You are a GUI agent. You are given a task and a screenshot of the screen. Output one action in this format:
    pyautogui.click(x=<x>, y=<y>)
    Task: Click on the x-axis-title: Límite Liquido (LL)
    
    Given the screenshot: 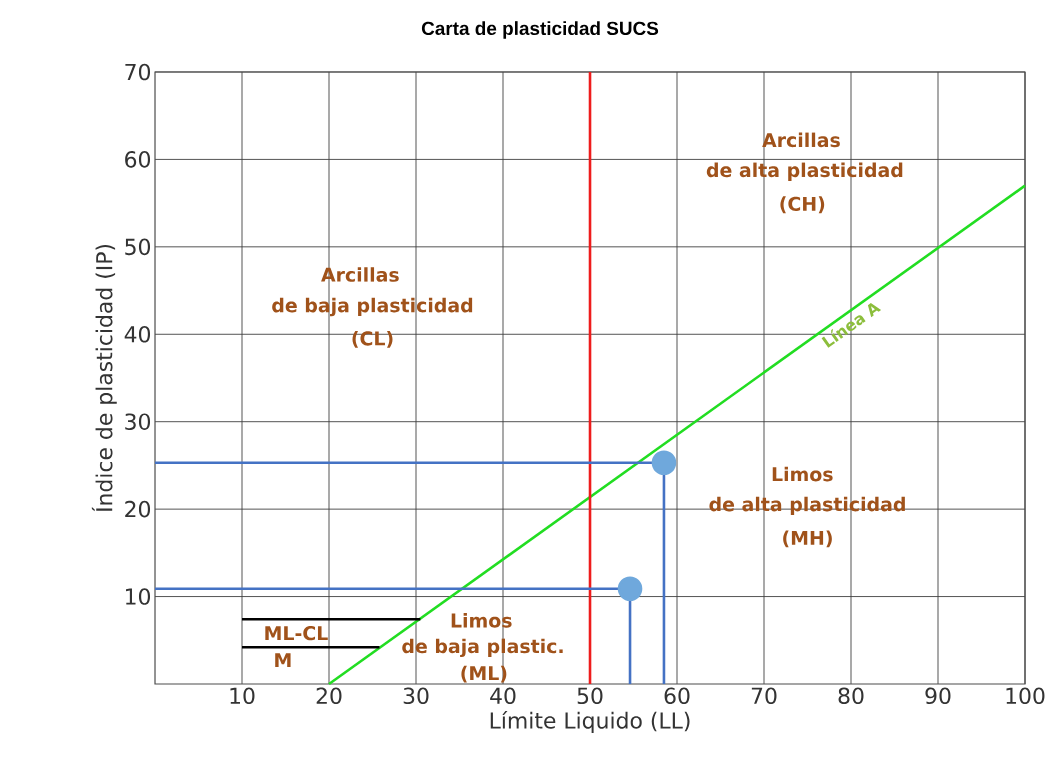 What is the action you would take?
    pyautogui.click(x=590, y=722)
    